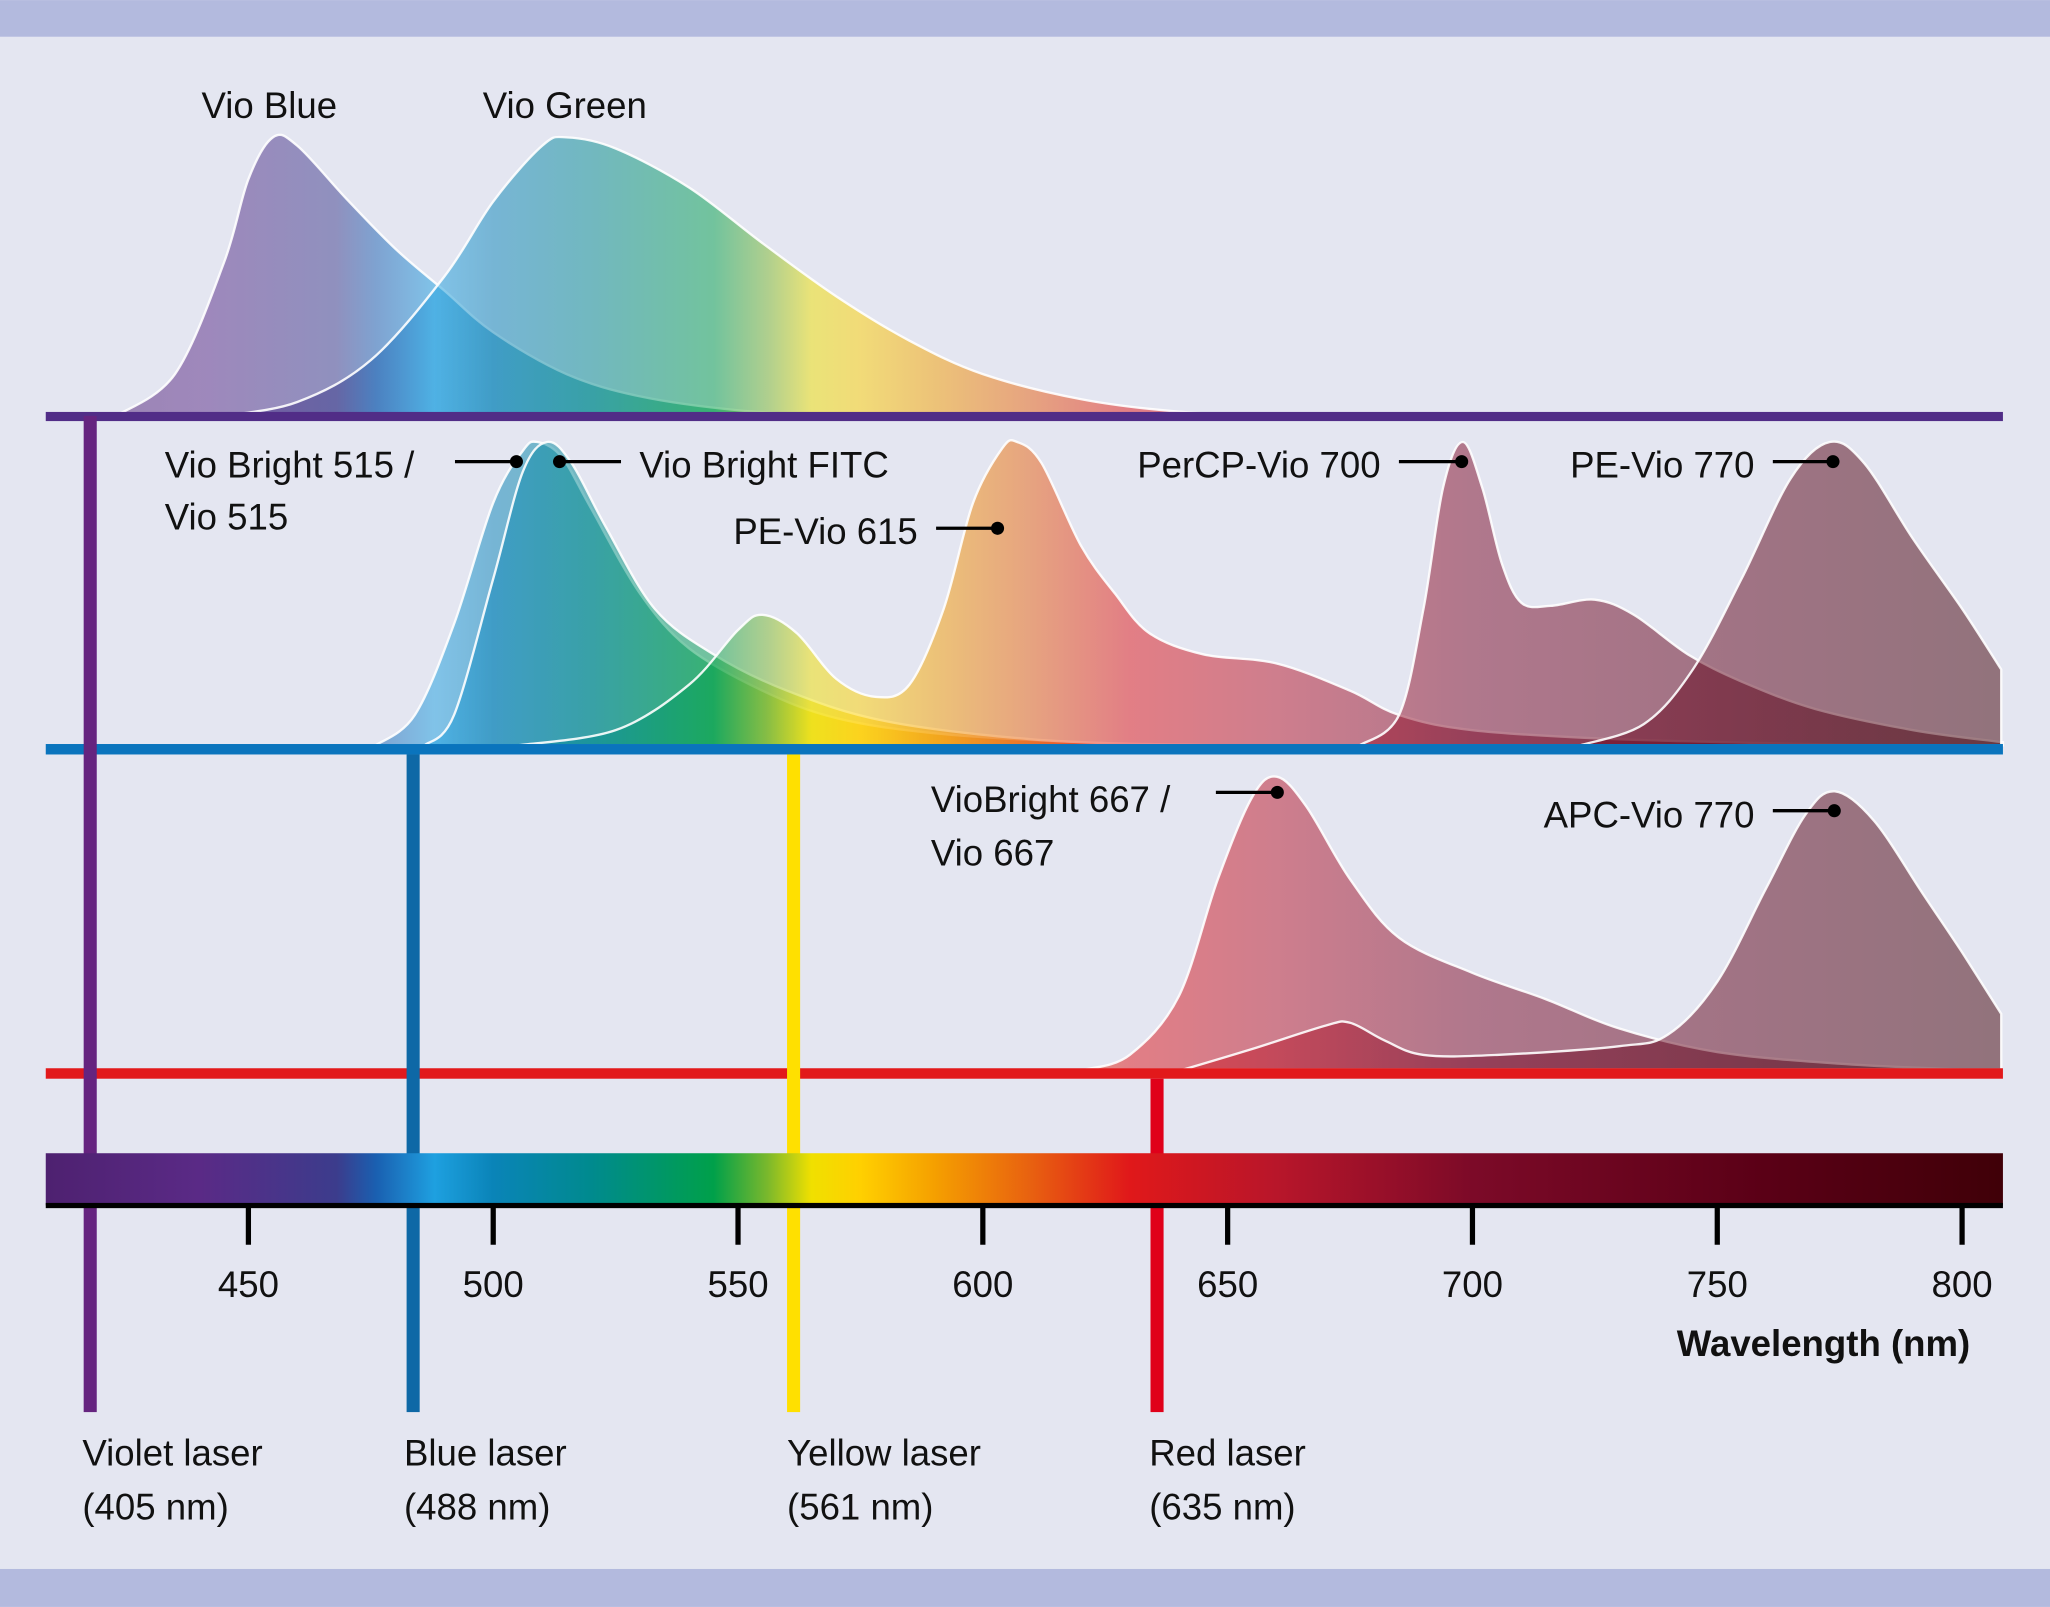 The width and height of the screenshot is (2050, 1607). What do you see at coordinates (1024, 1205) in the screenshot?
I see `x-axis-line` at bounding box center [1024, 1205].